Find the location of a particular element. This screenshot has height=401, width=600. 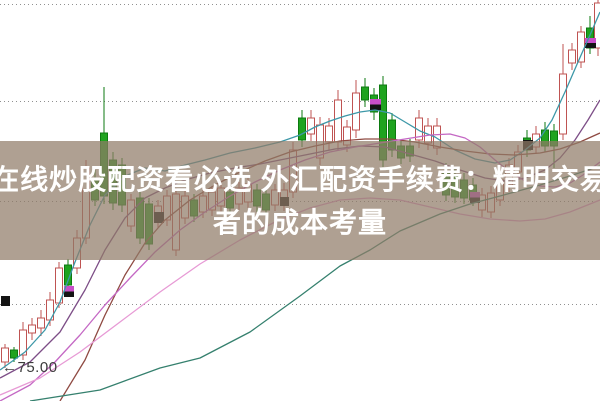

headline-line1: 在线炒股配资看必选 外汇配资手续费：精明交易 is located at coordinates (300, 179).